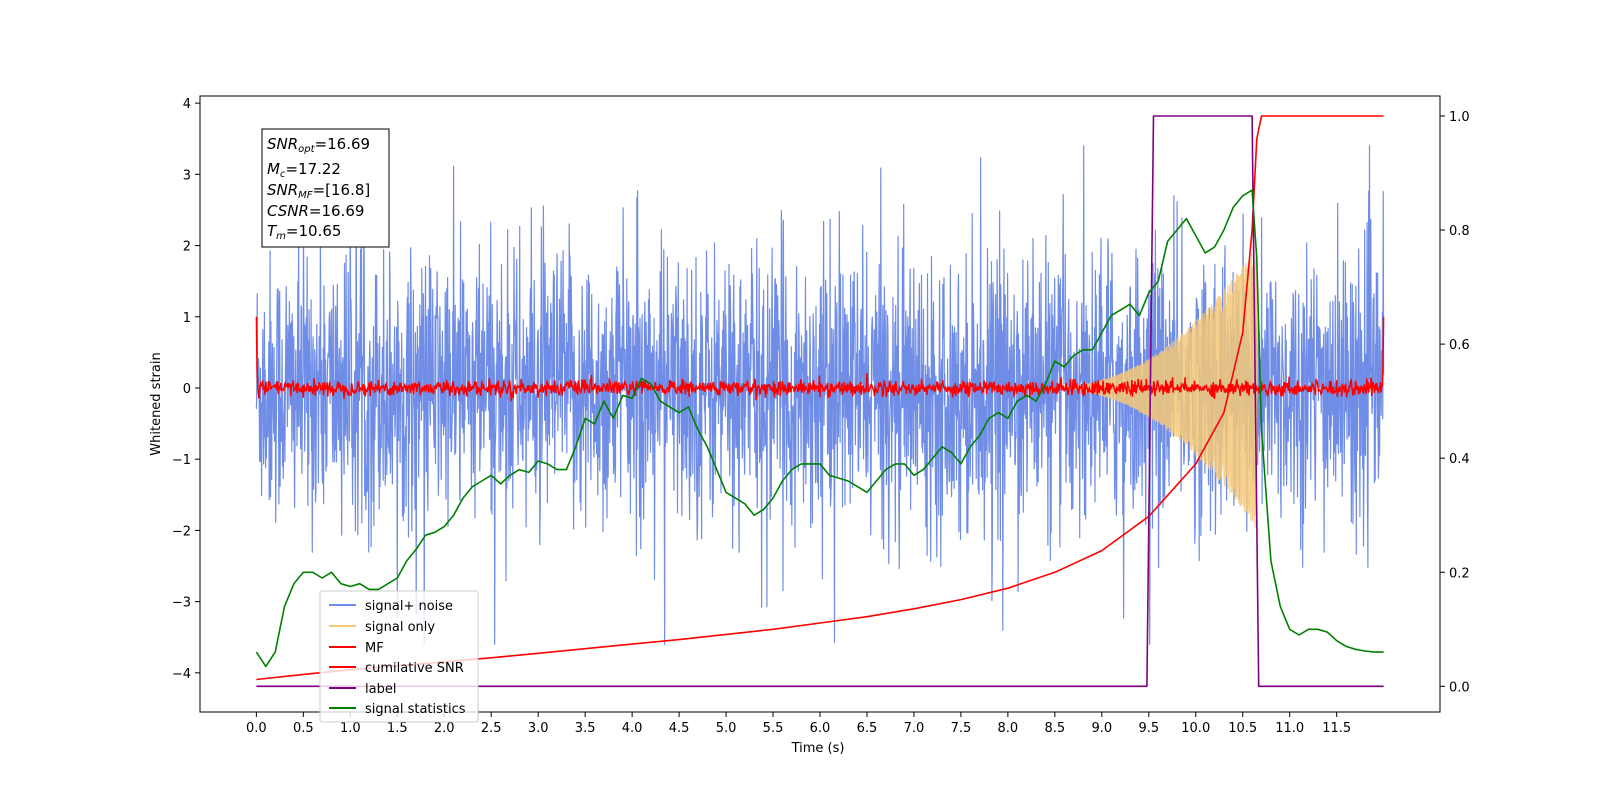 This screenshot has width=1600, height=800. What do you see at coordinates (679, 728) in the screenshot?
I see `x-tick-label: 4.5` at bounding box center [679, 728].